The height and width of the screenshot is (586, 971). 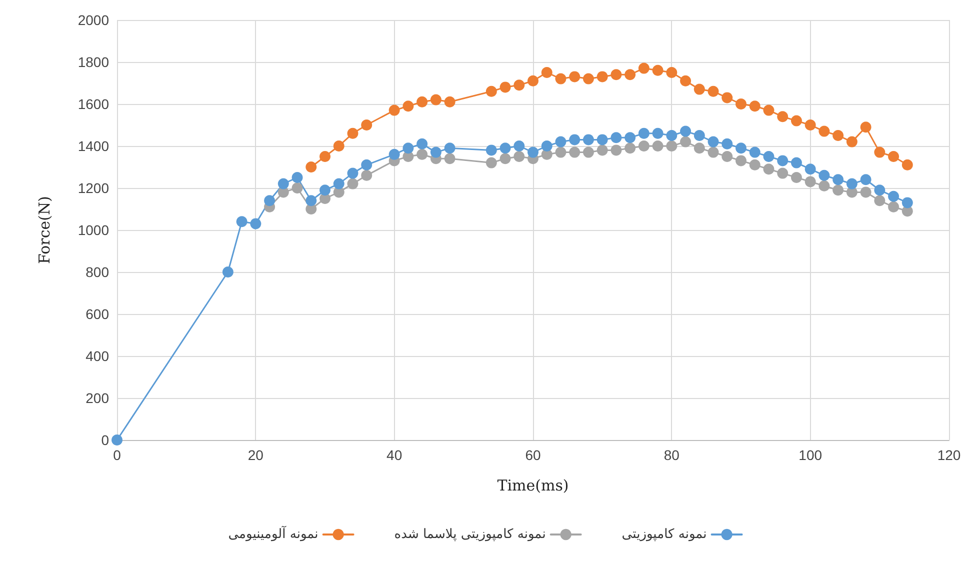 I want to click on y-tick-label: 400, so click(x=98, y=356).